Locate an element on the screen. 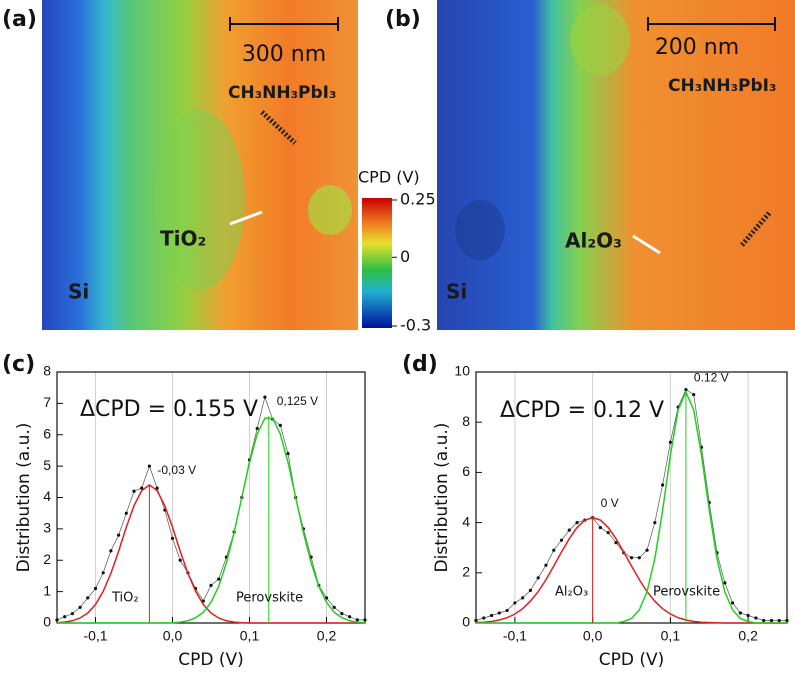 The image size is (795, 676). material-label: Si is located at coordinates (78, 292).